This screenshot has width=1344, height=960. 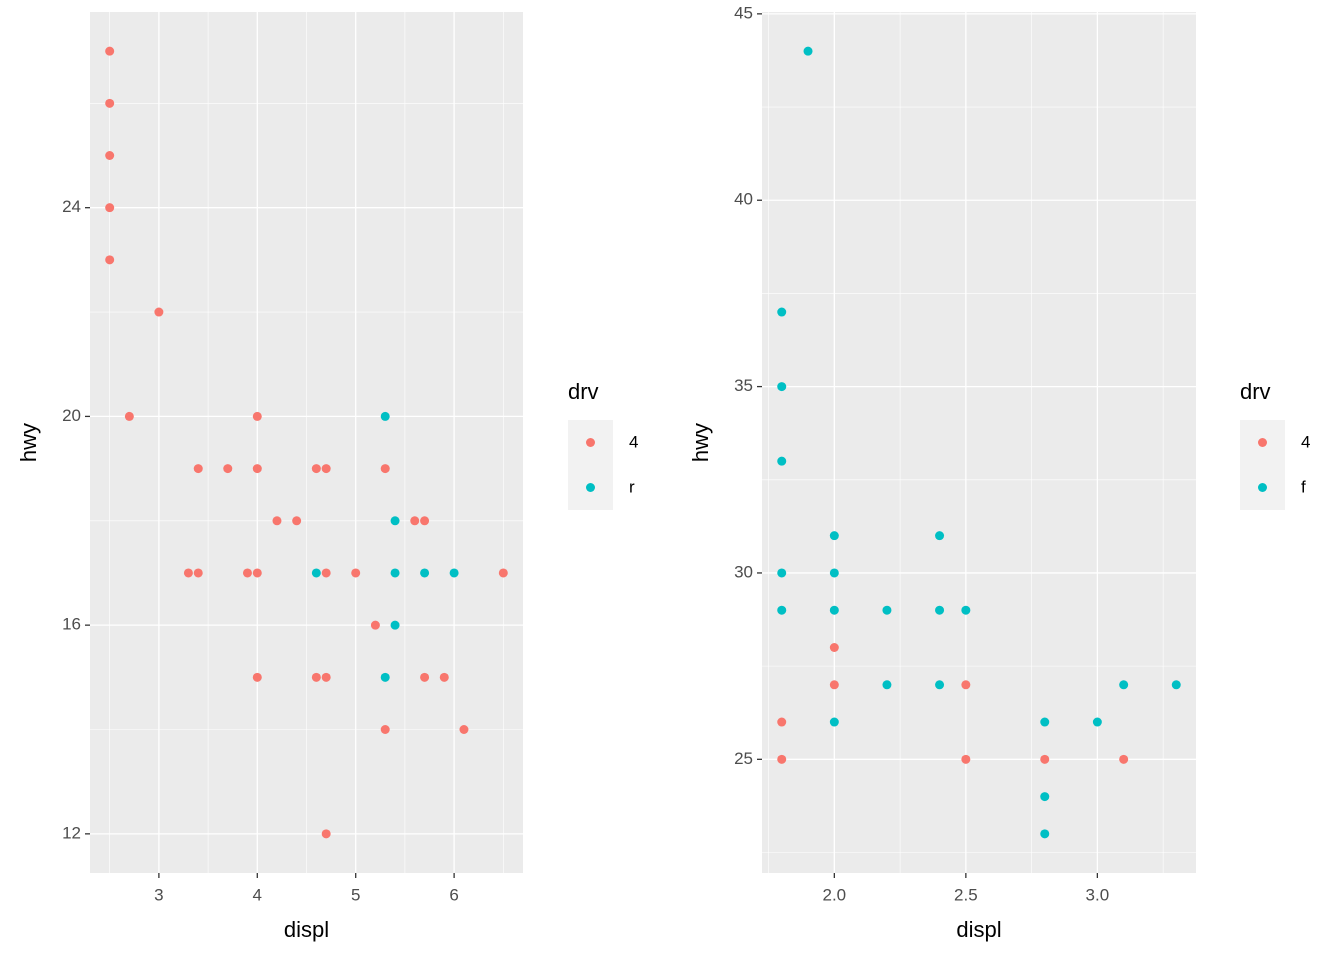 What do you see at coordinates (1098, 894) in the screenshot?
I see `x-tick-label: 3.0` at bounding box center [1098, 894].